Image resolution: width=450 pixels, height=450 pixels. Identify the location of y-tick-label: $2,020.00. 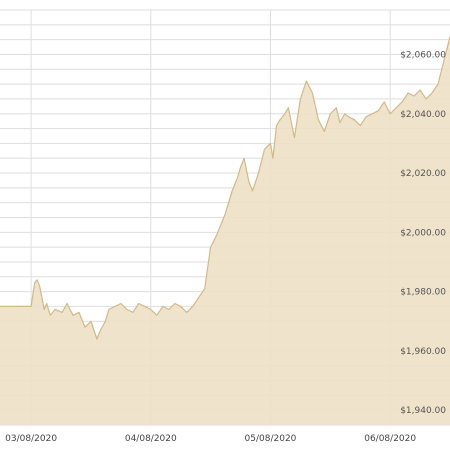
(423, 174).